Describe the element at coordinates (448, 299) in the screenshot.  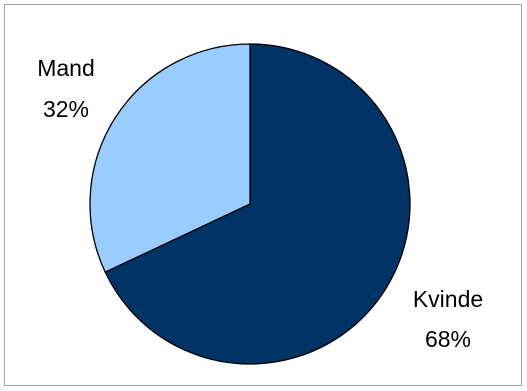
I see `slice-label-kvinde-name: Kvinde` at that location.